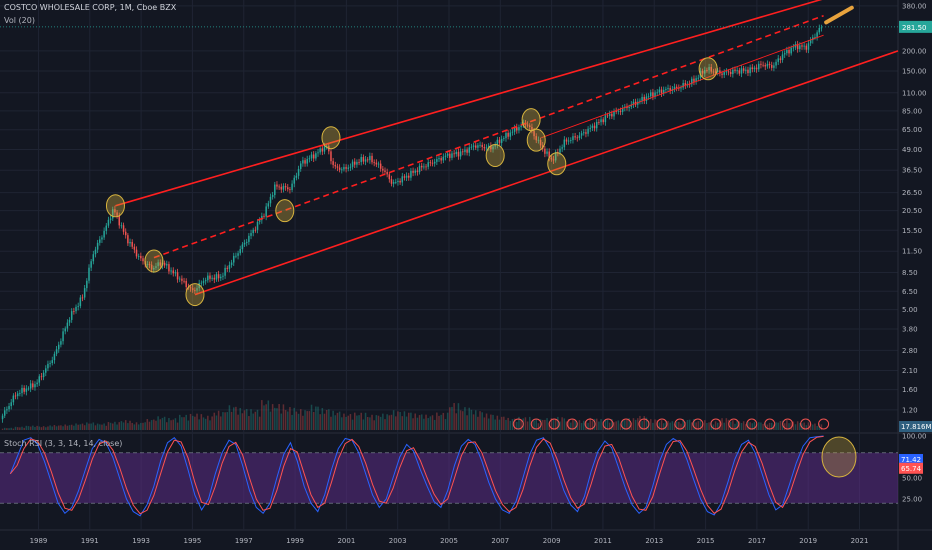 The image size is (932, 550). I want to click on stoch-rsi-indicator-label: Stoch RSI (3, 3, 14, 14, close), so click(63, 443).